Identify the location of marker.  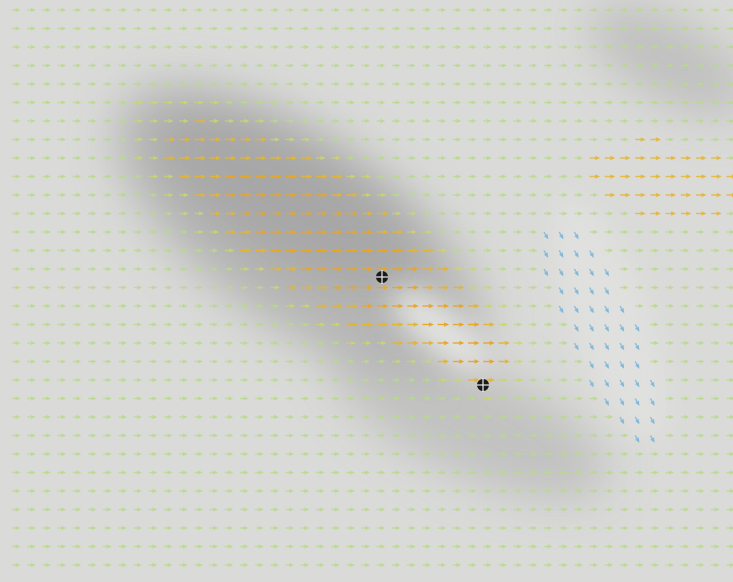
(382, 277).